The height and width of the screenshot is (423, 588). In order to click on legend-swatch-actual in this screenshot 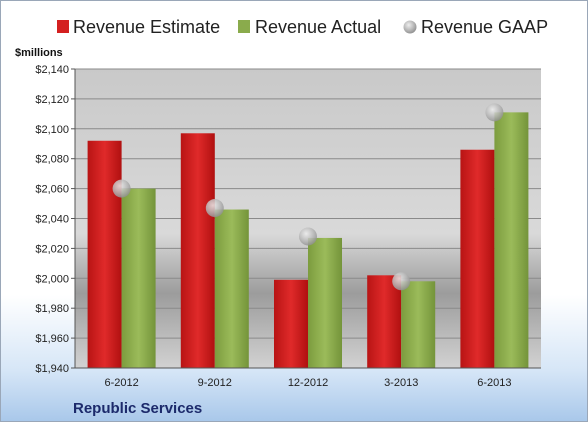, I will do `click(244, 26)`.